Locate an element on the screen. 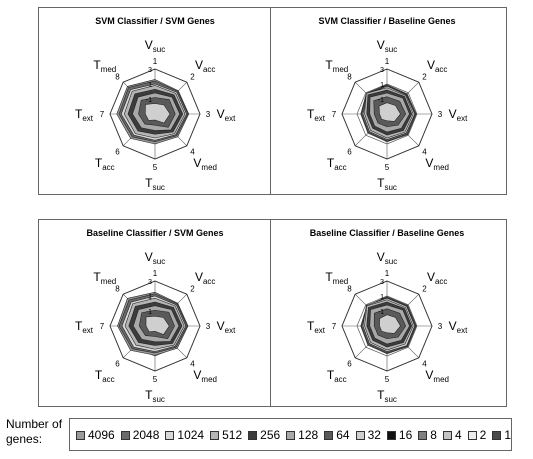 This screenshot has height=459, width=533. chart-title: Baseline Classifier / Baseline Genes is located at coordinates (387, 233).